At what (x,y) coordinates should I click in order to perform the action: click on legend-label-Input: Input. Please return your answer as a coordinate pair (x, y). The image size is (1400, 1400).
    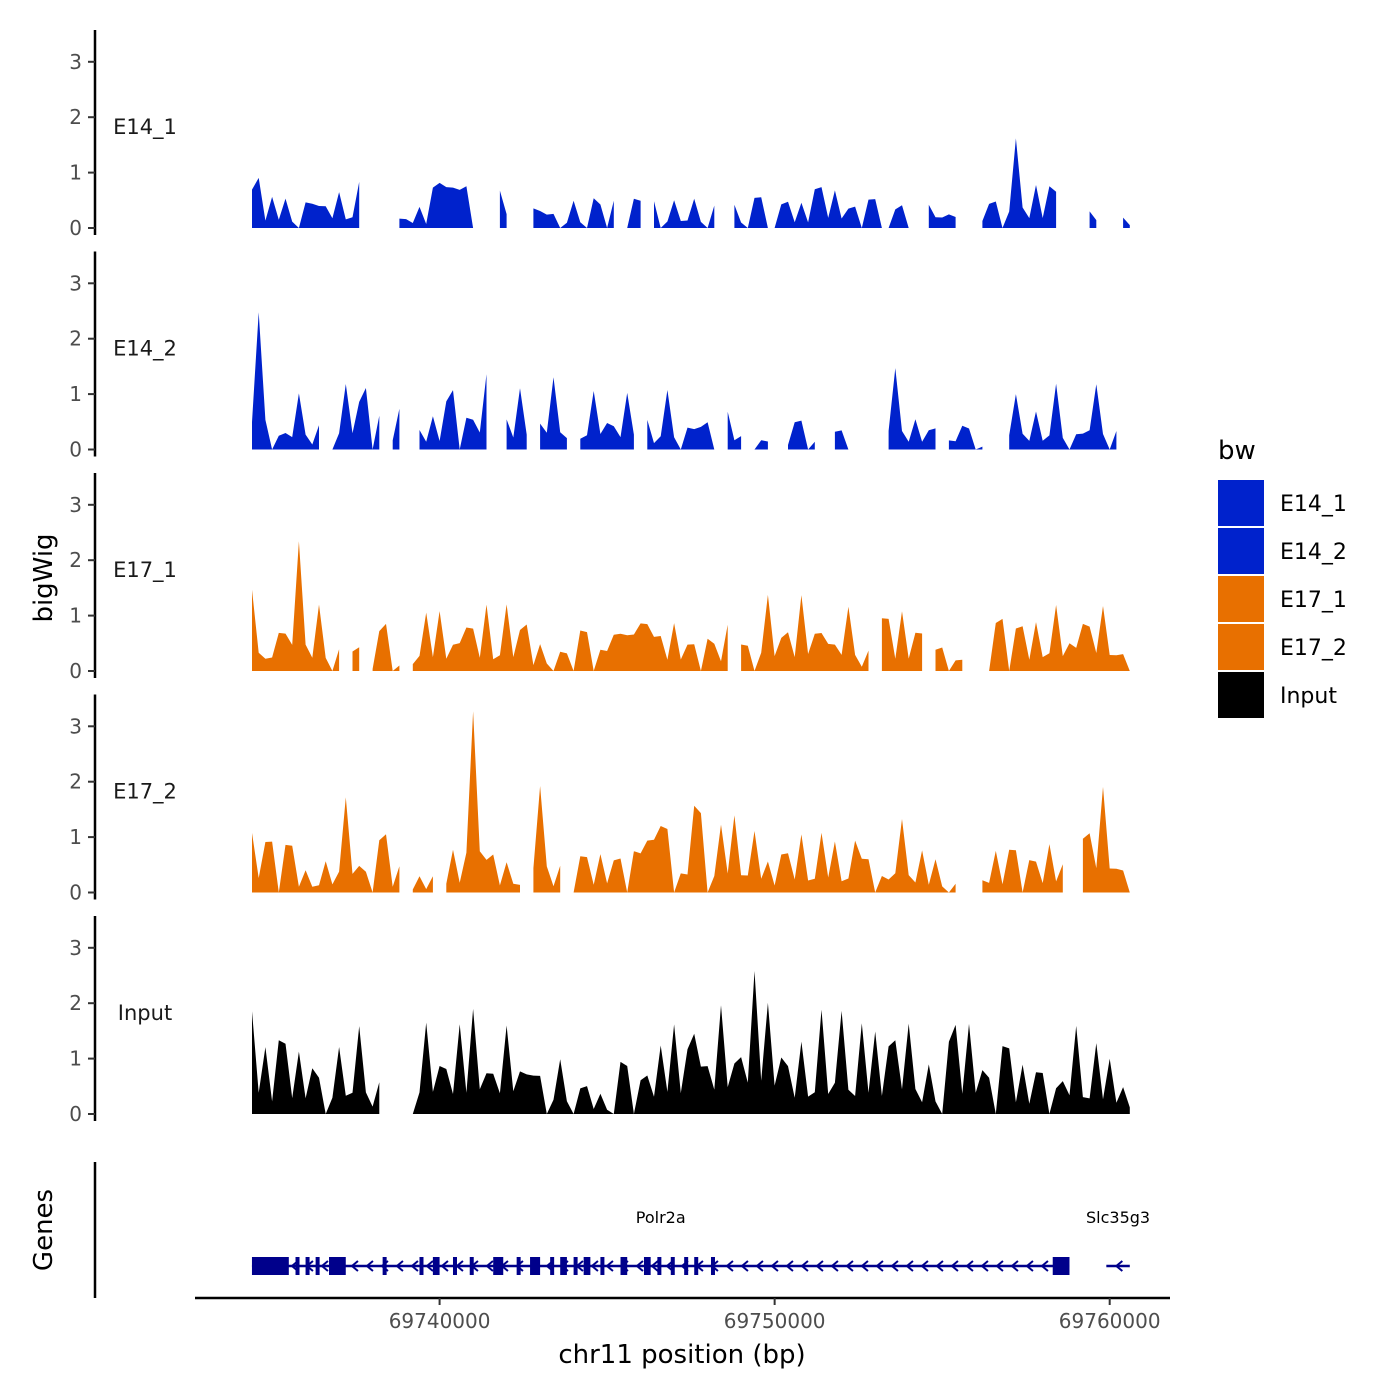
    Looking at the image, I should click on (1308, 696).